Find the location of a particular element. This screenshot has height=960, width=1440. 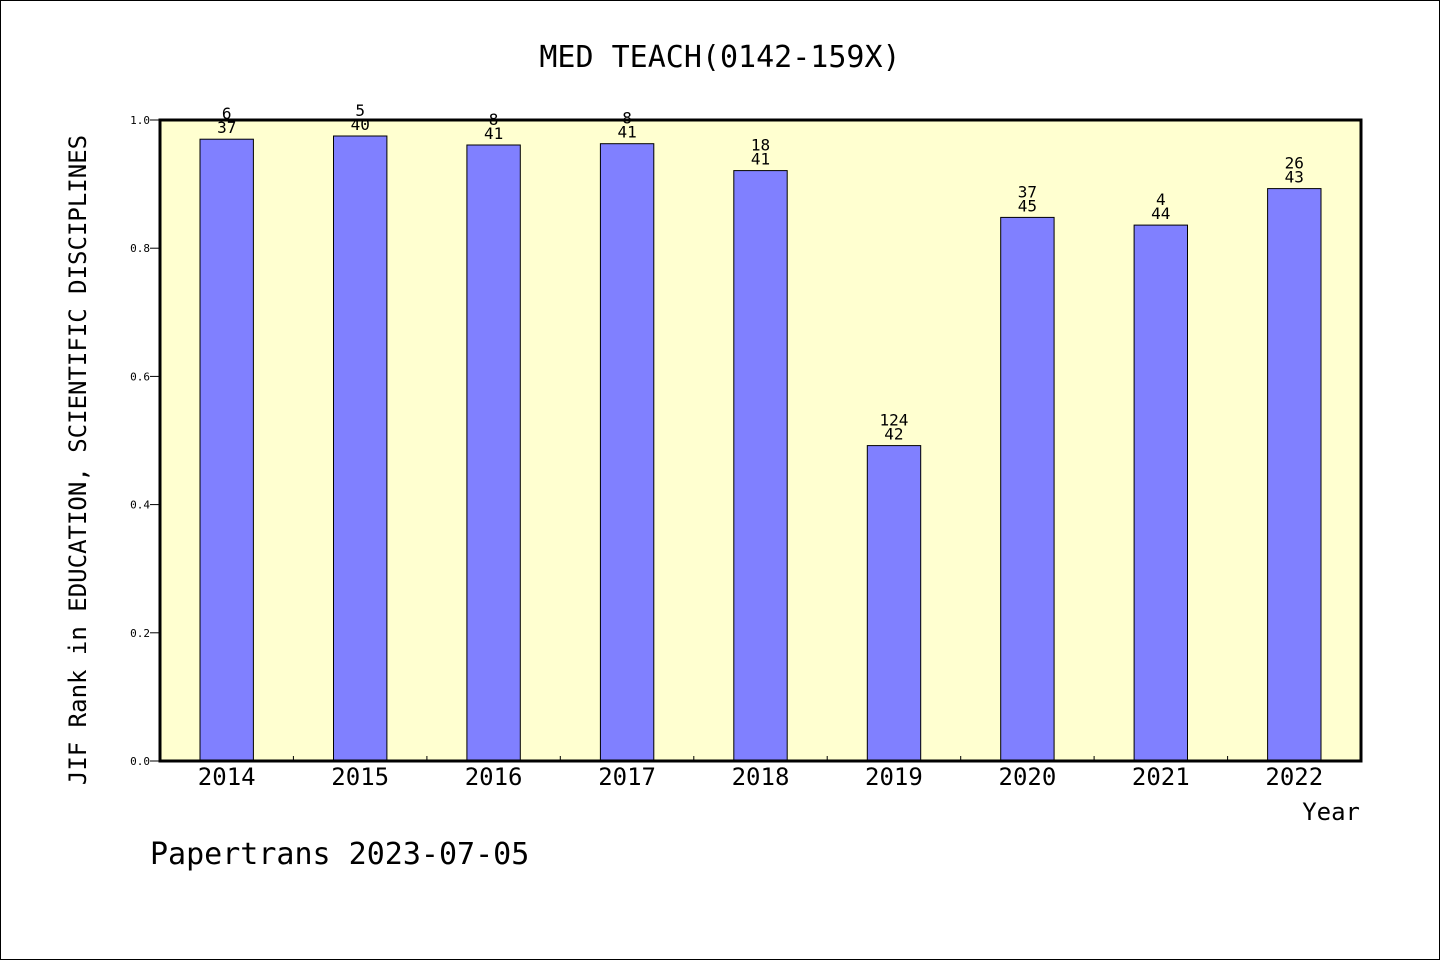

data-label-rank-2022: 26 is located at coordinates (1294, 163).